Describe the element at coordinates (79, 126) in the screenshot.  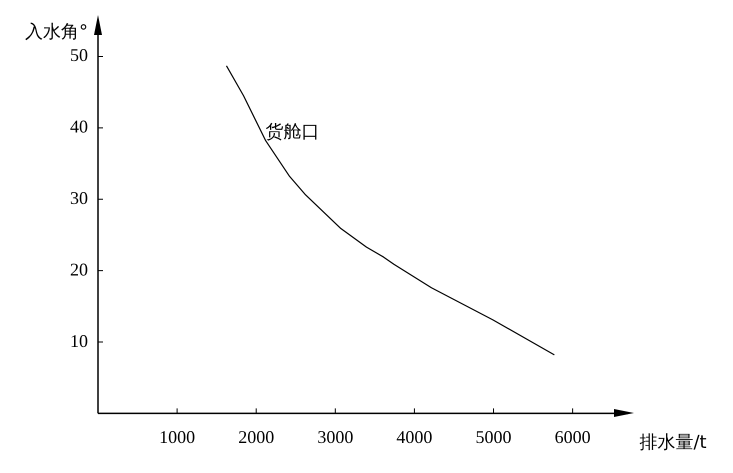
I see `y-tick-label: 40` at that location.